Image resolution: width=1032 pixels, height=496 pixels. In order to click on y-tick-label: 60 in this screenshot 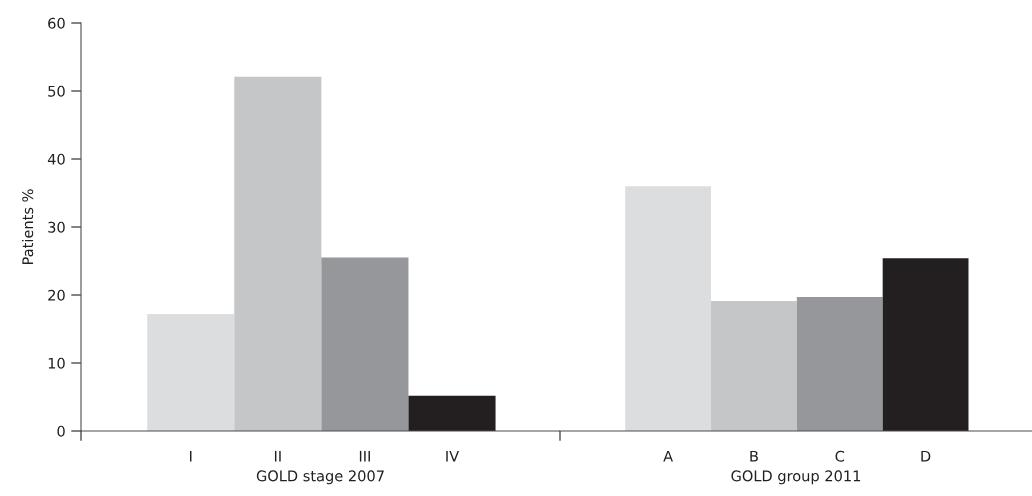, I will do `click(56, 23)`.